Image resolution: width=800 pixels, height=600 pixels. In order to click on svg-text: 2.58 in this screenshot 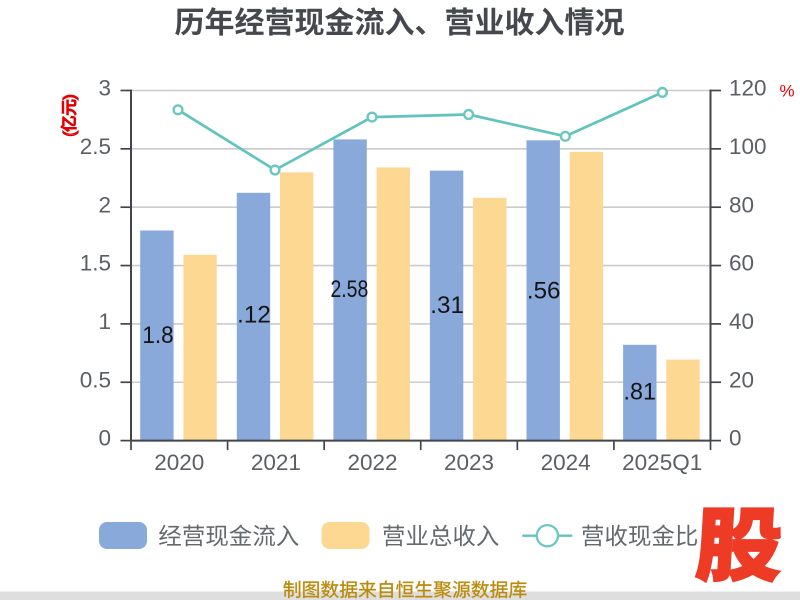, I will do `click(349, 289)`.